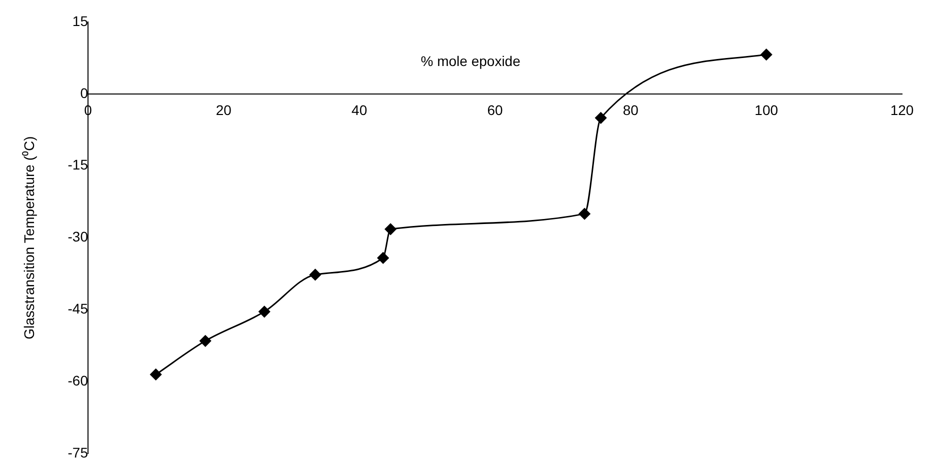  Describe the element at coordinates (360, 110) in the screenshot. I see `x-tick-label: 40` at that location.